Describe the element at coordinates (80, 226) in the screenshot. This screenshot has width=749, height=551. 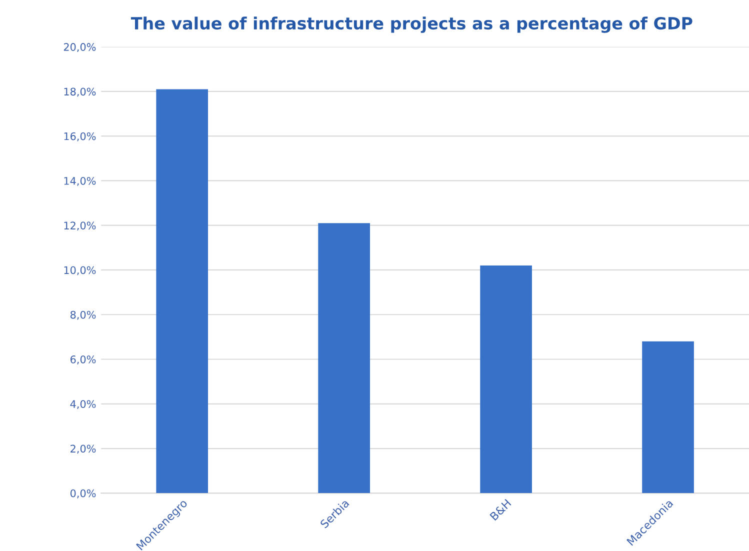
I see `y-tick-label: 12,0%` at that location.